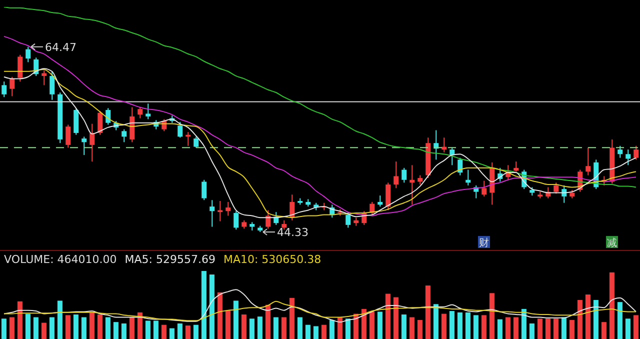 This screenshot has width=640, height=339. Describe the element at coordinates (272, 259) in the screenshot. I see `text: MA10: 530650.38` at that location.